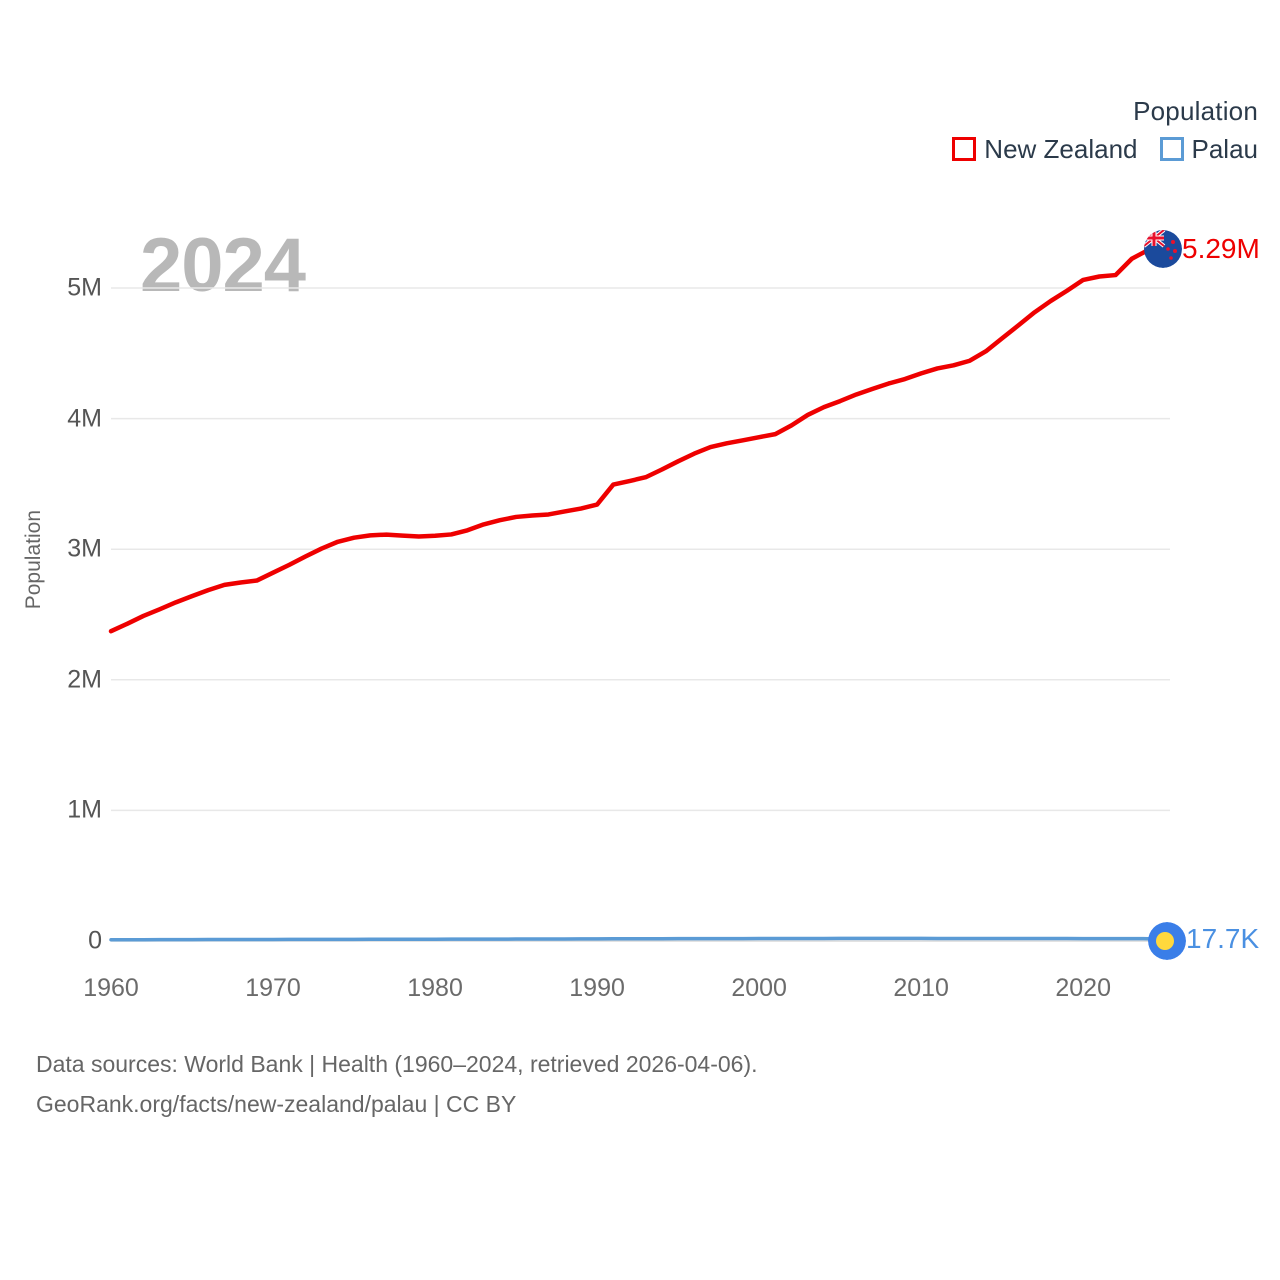 The height and width of the screenshot is (1280, 1280). Describe the element at coordinates (1195, 111) in the screenshot. I see `legend-title: Population` at that location.